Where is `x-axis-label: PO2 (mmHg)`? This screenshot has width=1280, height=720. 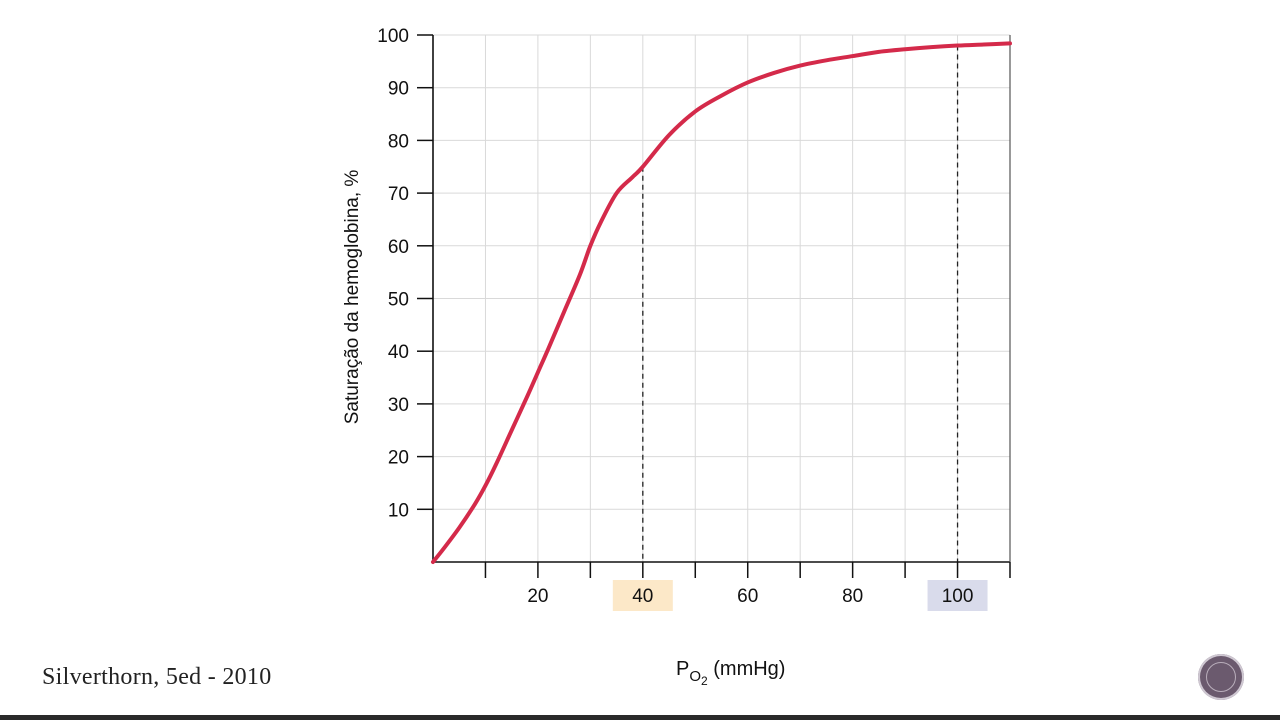
x-axis-label: PO2 (mmHg) is located at coordinates (730, 673).